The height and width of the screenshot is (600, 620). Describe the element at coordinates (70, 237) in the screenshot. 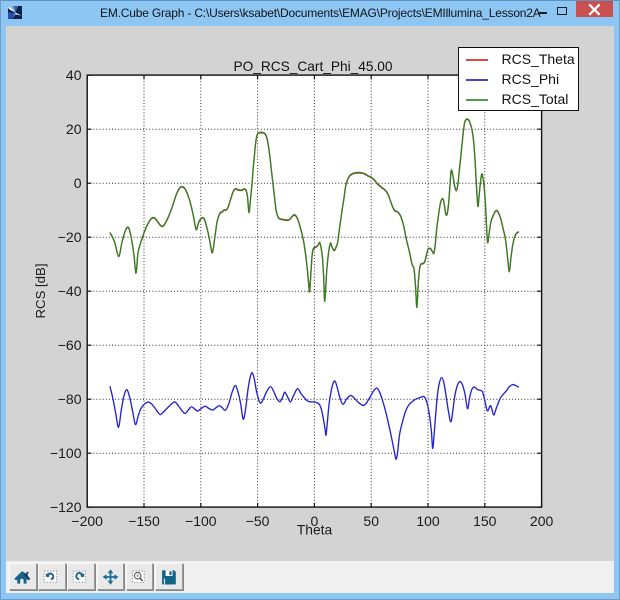

I see `svg-text: −20` at that location.